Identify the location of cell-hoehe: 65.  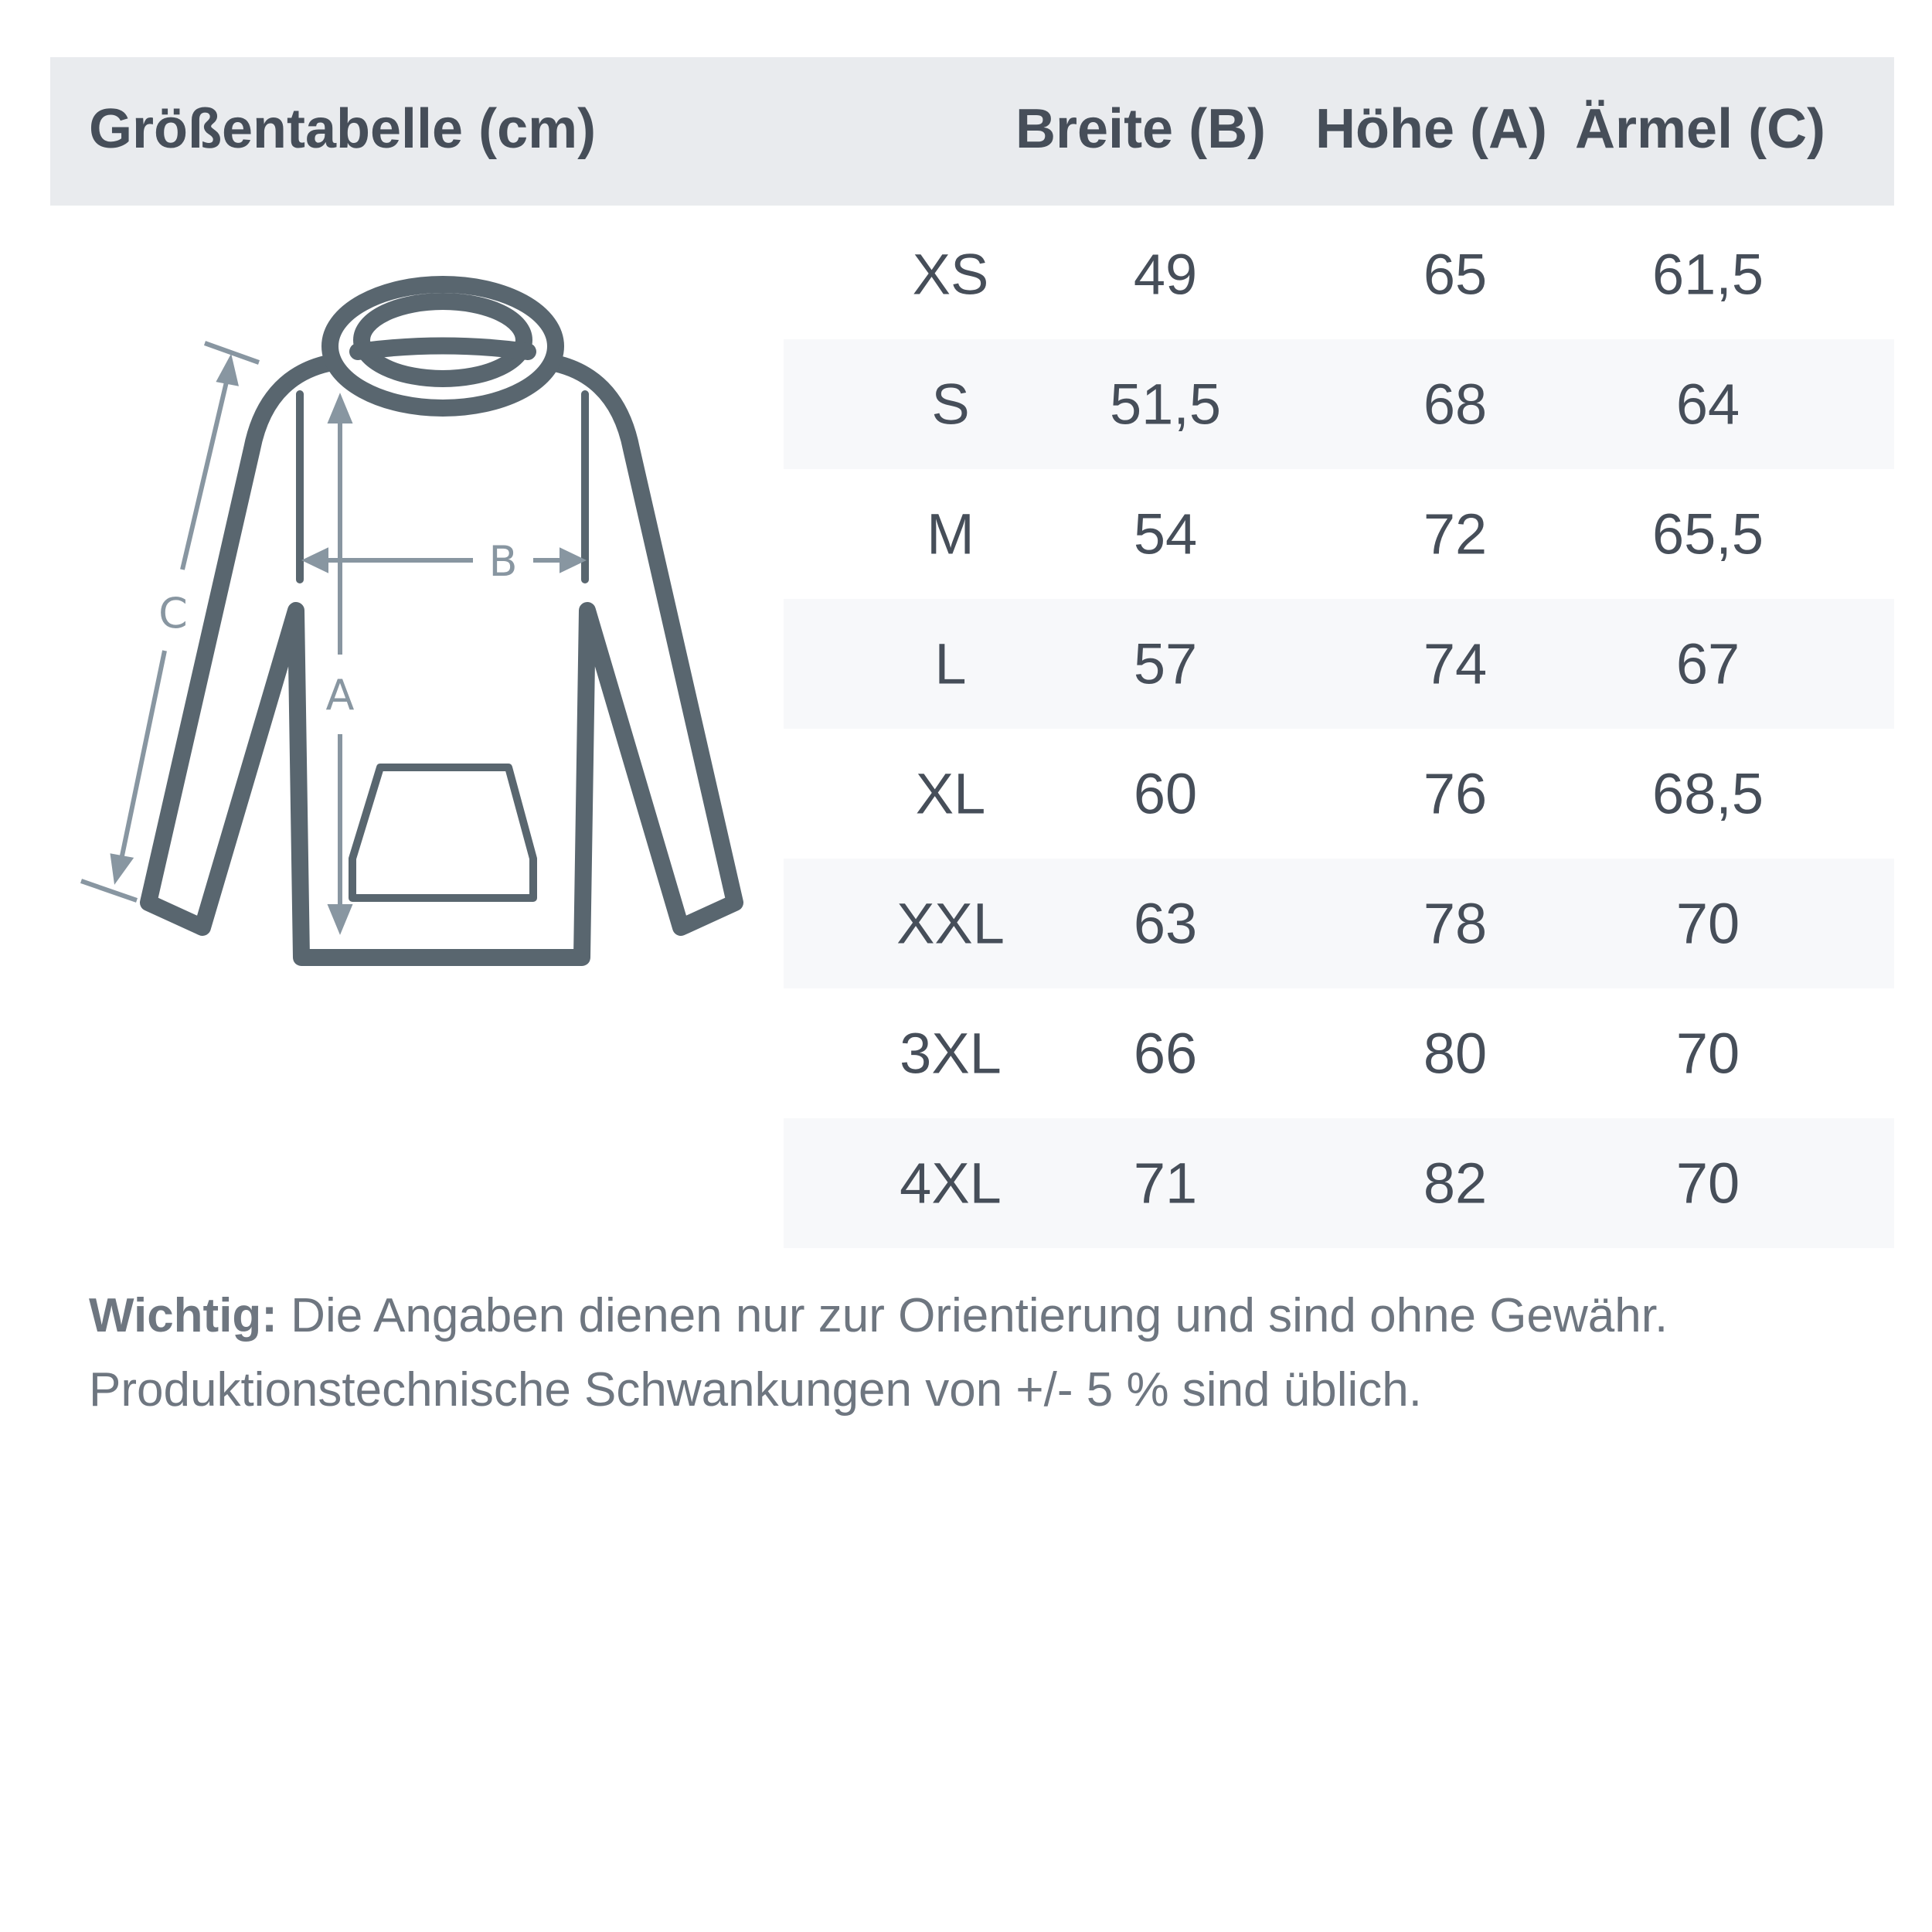
(1455, 275).